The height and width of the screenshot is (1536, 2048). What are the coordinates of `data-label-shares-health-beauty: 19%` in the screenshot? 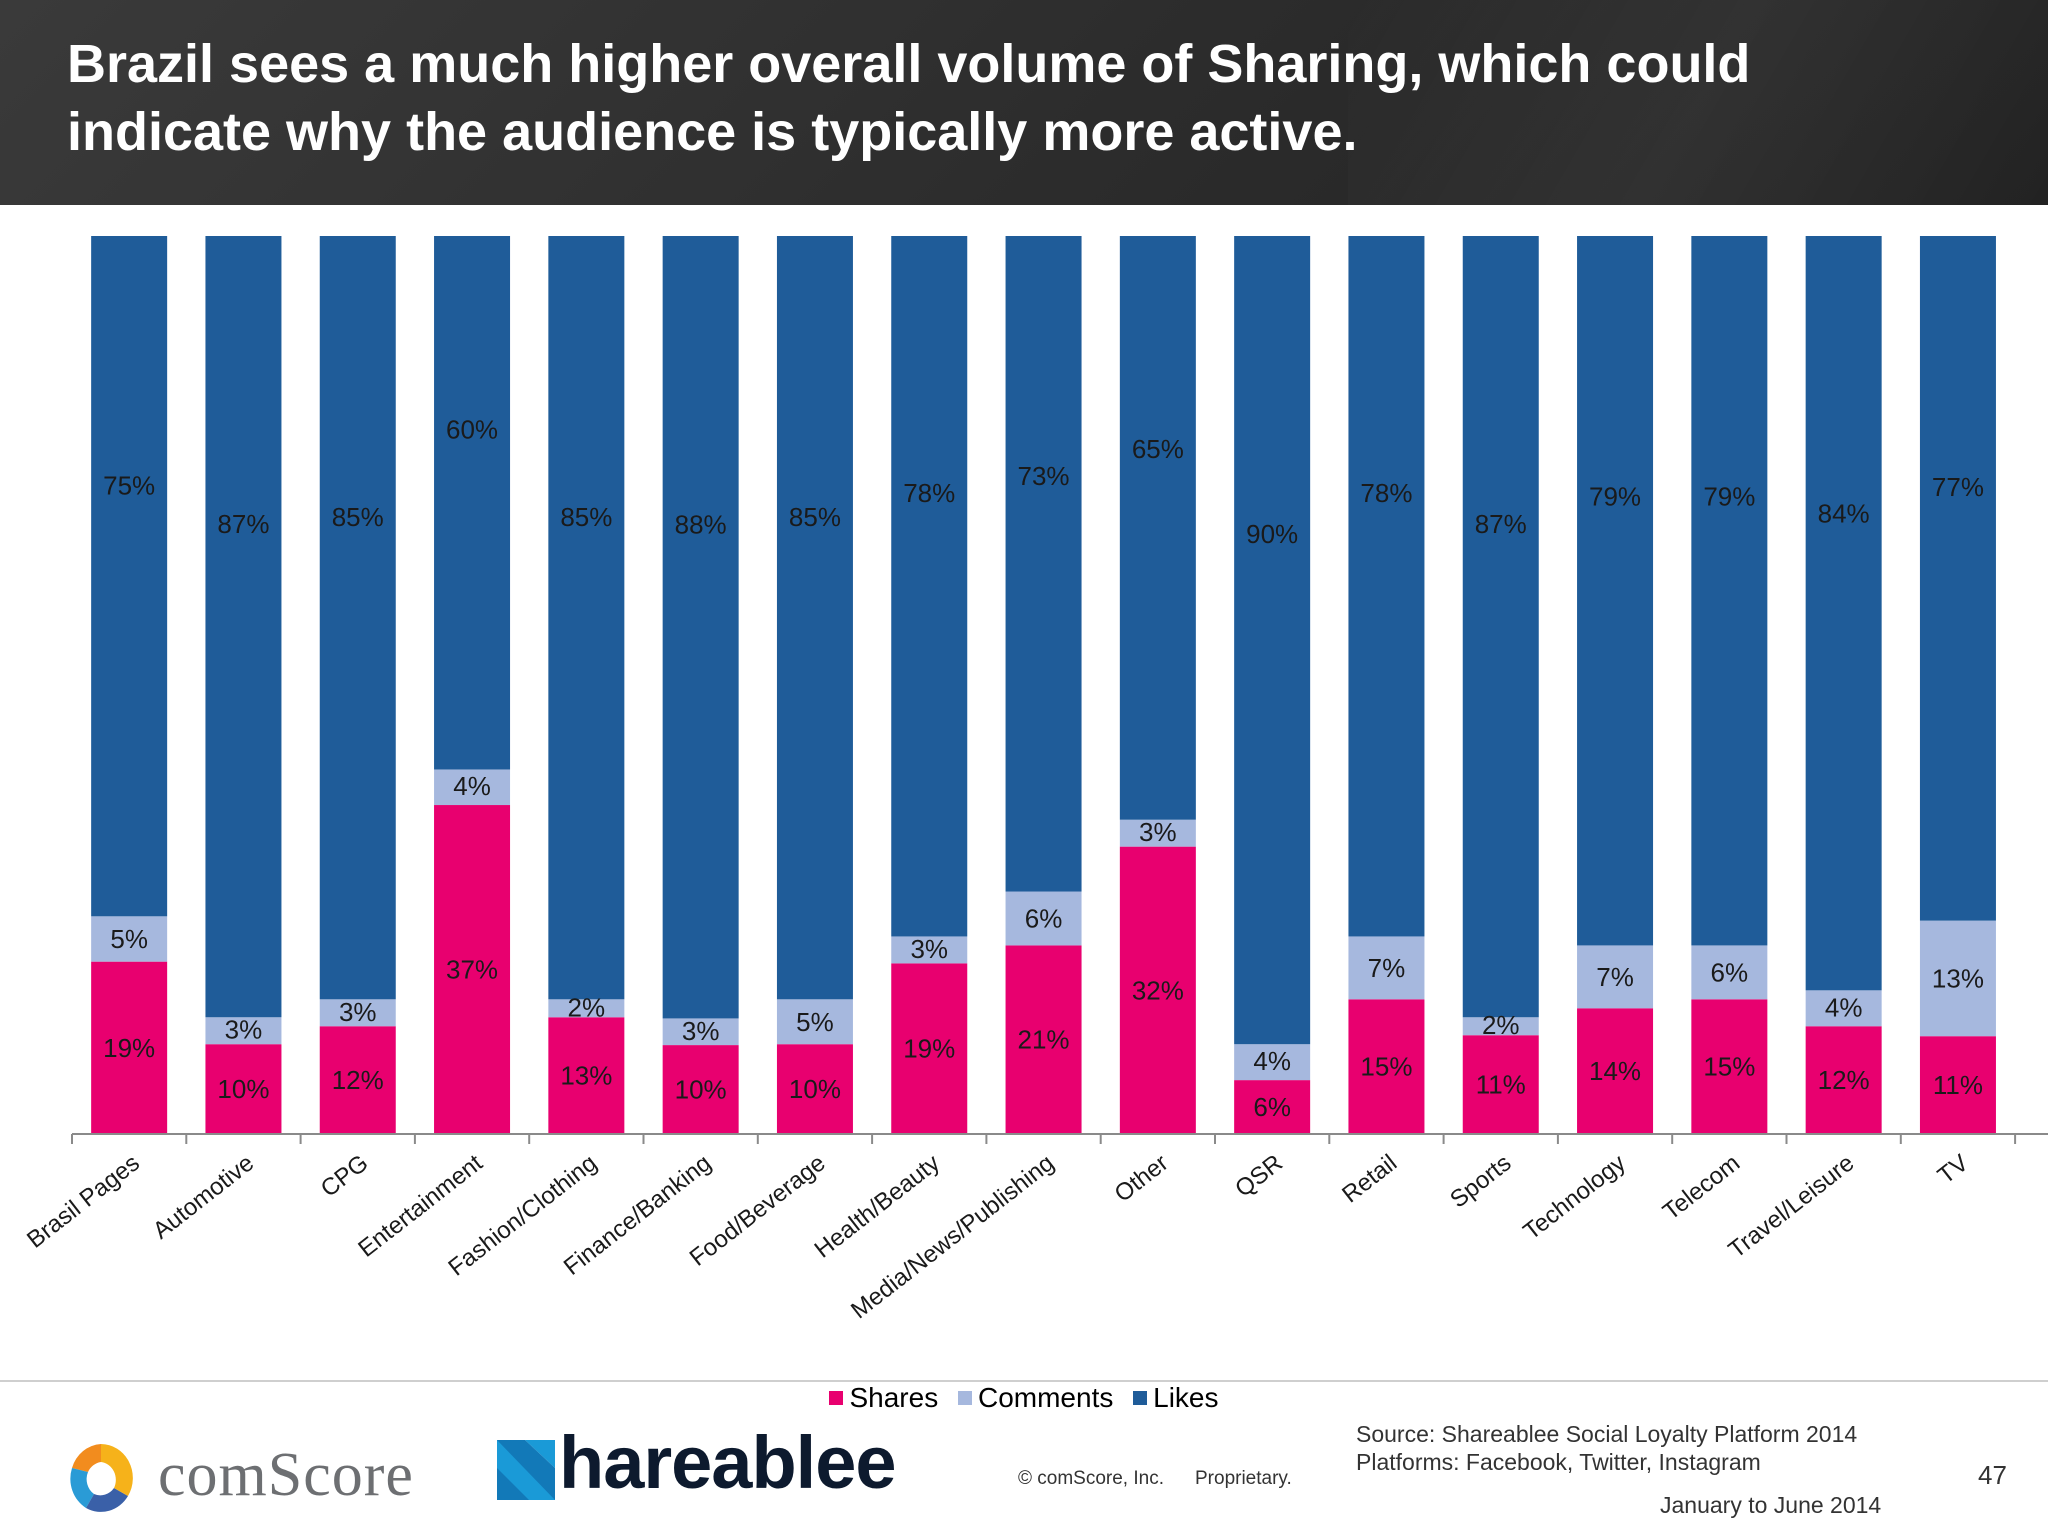 It's located at (929, 1049).